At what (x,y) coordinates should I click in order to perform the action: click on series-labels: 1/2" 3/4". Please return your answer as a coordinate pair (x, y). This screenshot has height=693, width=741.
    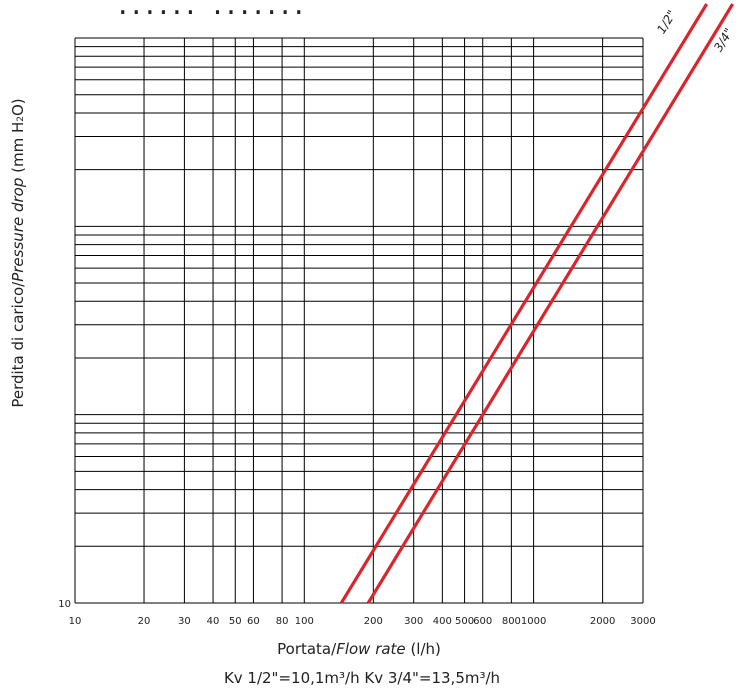
    Looking at the image, I should click on (695, 31).